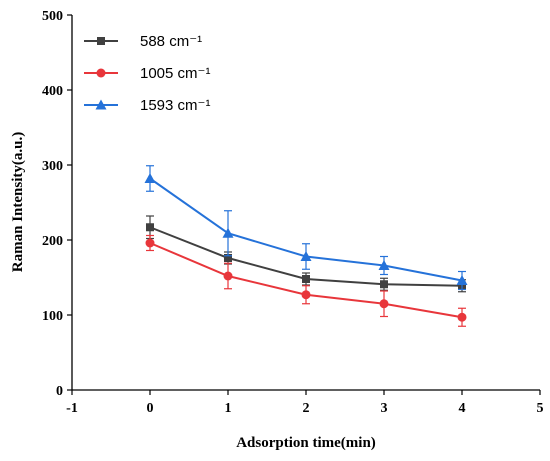 The height and width of the screenshot is (461, 550). Describe the element at coordinates (462, 408) in the screenshot. I see `x-tick-label: 4` at that location.